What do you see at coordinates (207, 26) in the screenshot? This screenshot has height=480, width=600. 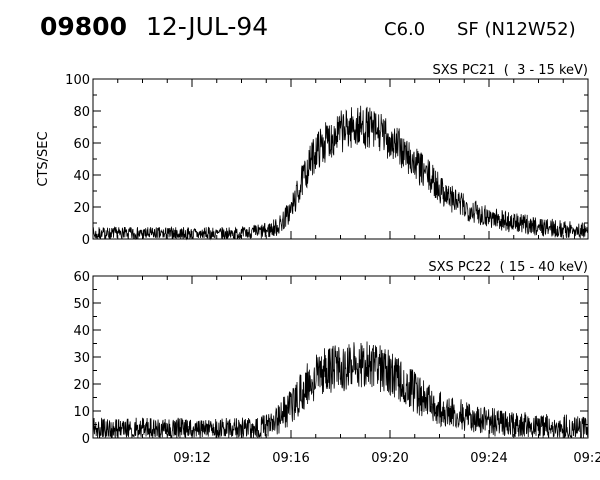 I see `event-date: 12-JUL-94` at bounding box center [207, 26].